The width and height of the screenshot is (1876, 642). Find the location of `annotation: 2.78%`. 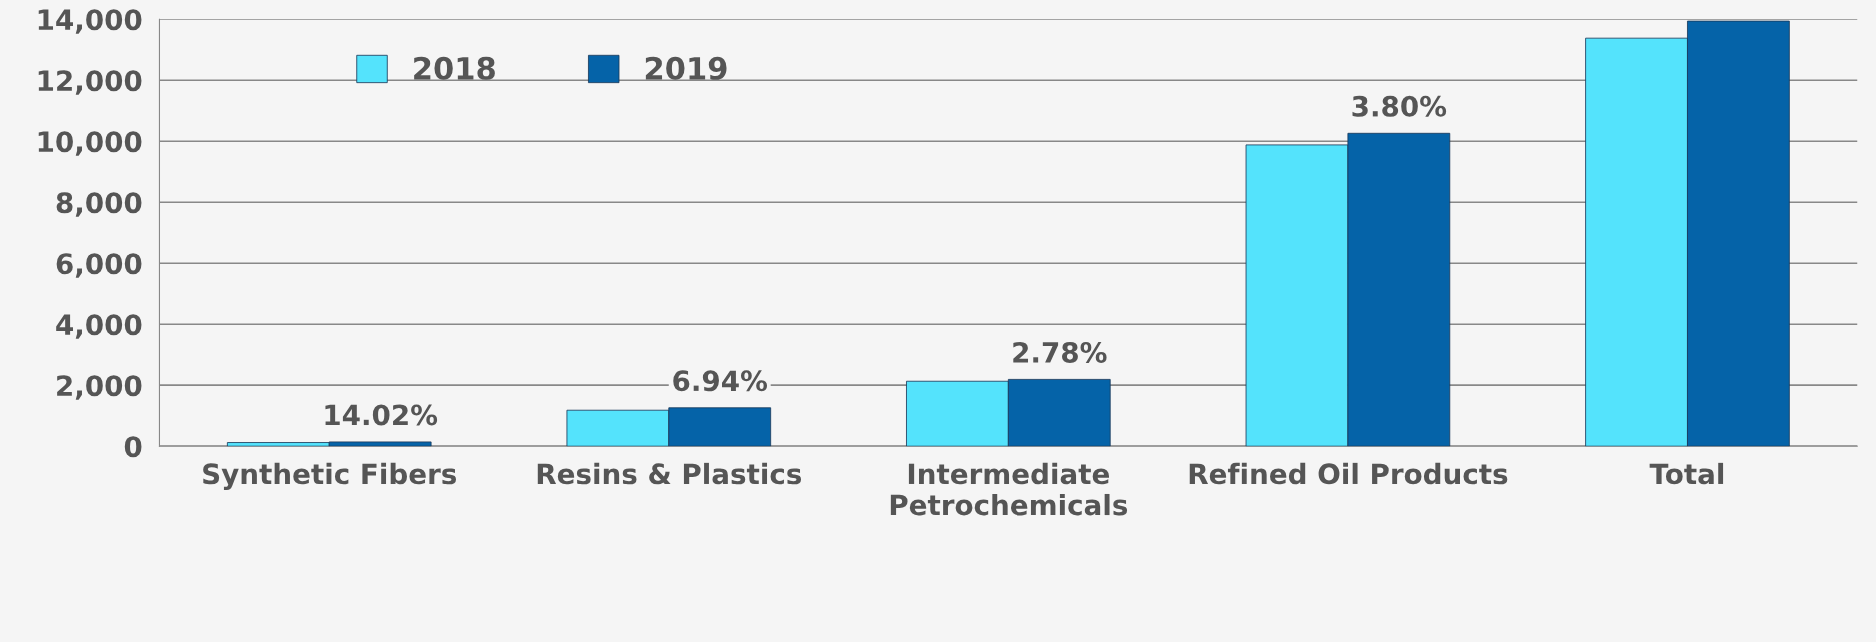

annotation: 2.78% is located at coordinates (1060, 352).